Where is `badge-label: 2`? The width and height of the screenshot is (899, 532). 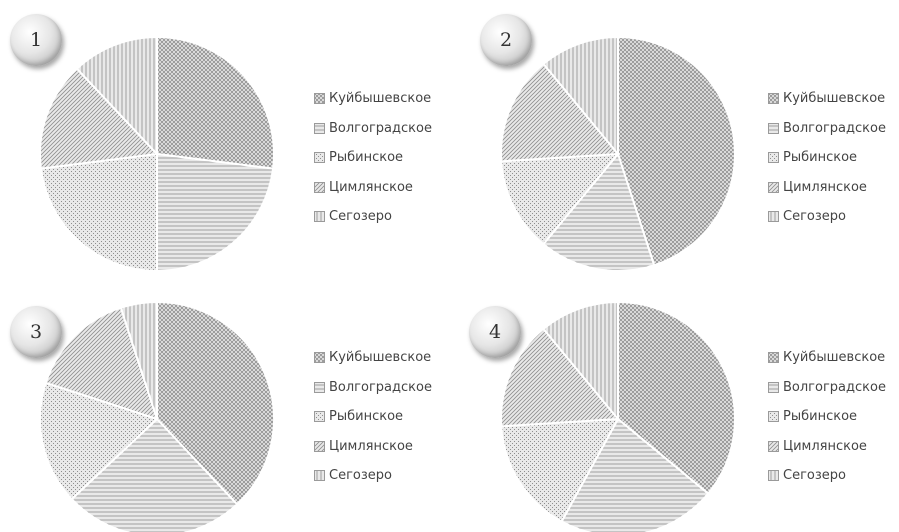 badge-label: 2 is located at coordinates (506, 40).